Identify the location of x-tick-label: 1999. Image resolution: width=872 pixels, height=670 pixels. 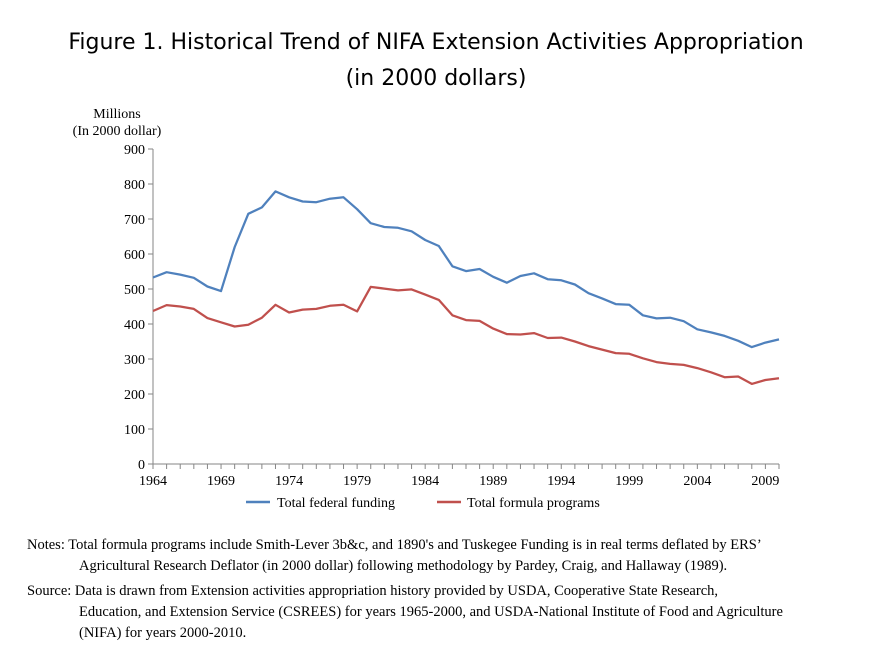
(629, 481).